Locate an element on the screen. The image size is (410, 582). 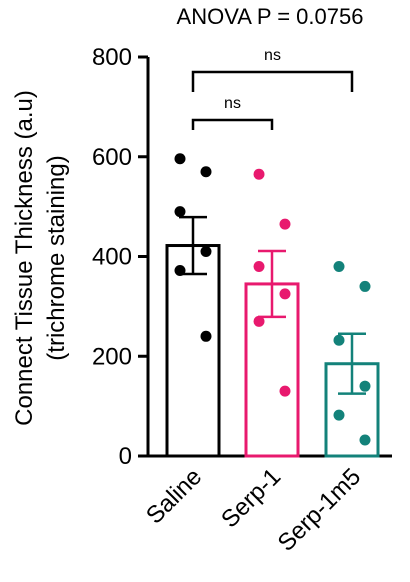
y-tick-label-600: 600 is located at coordinates (112, 157).